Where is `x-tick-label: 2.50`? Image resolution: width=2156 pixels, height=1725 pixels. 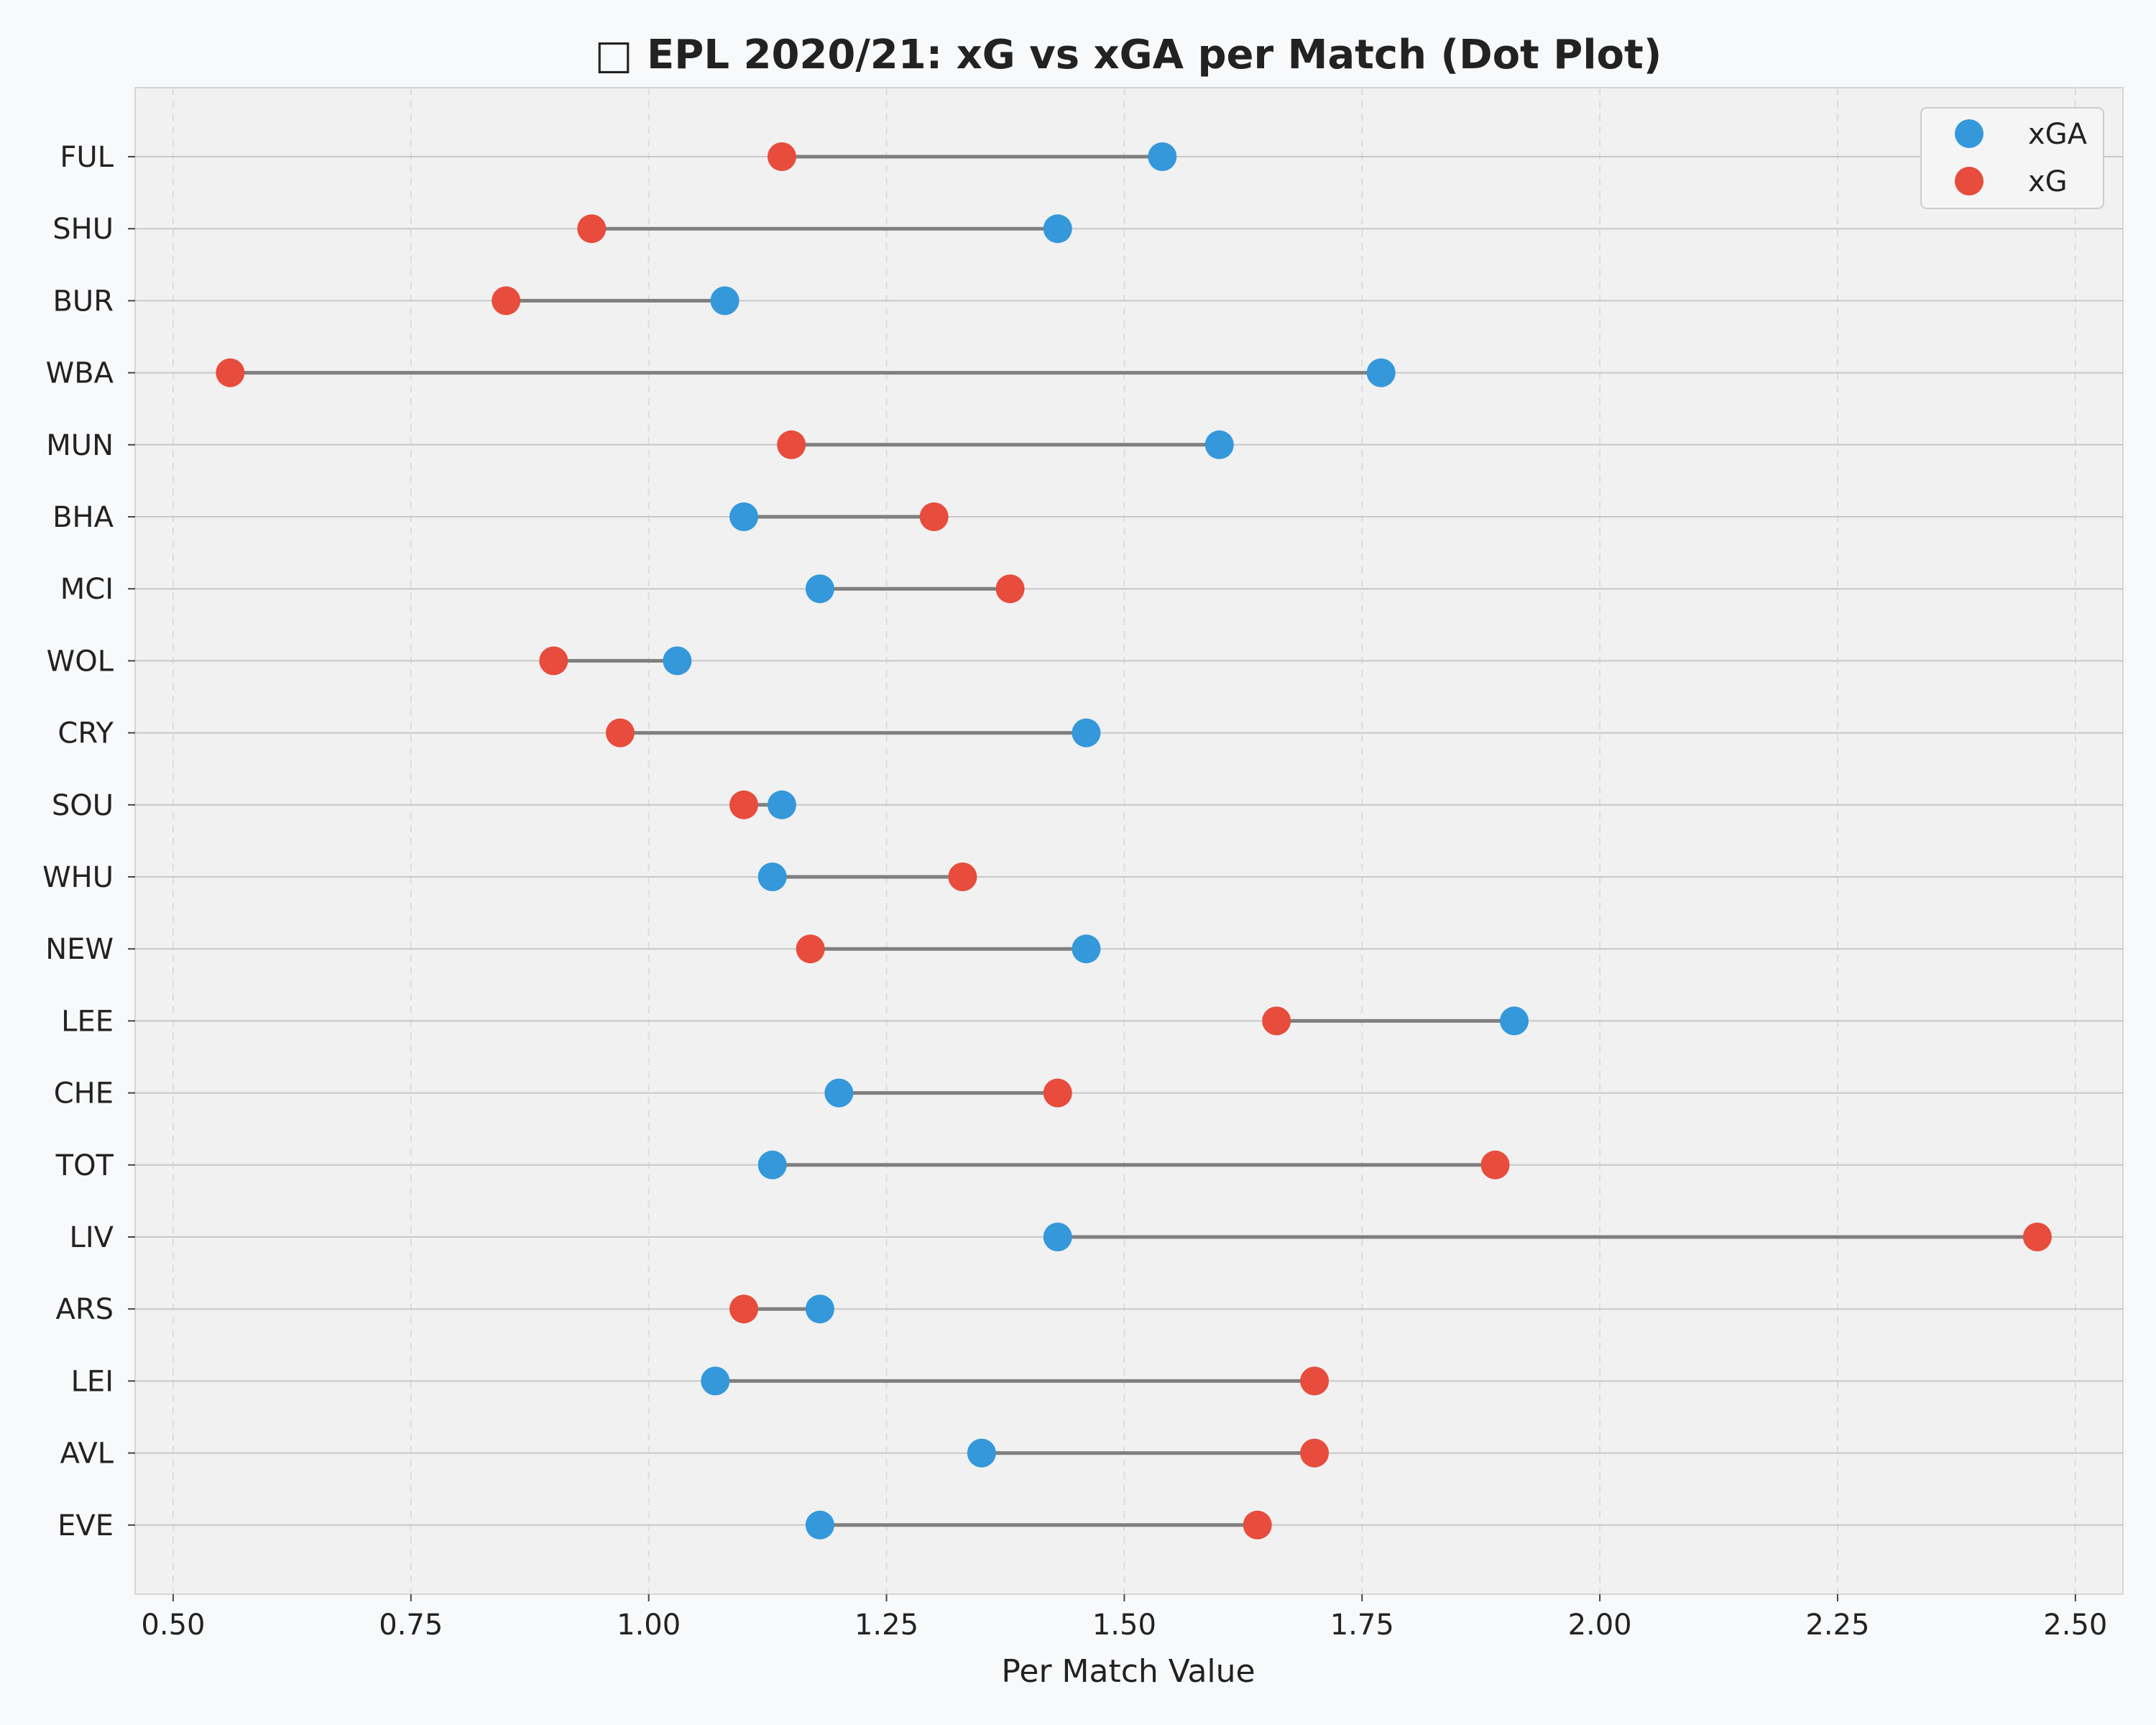 x-tick-label: 2.50 is located at coordinates (2075, 1625).